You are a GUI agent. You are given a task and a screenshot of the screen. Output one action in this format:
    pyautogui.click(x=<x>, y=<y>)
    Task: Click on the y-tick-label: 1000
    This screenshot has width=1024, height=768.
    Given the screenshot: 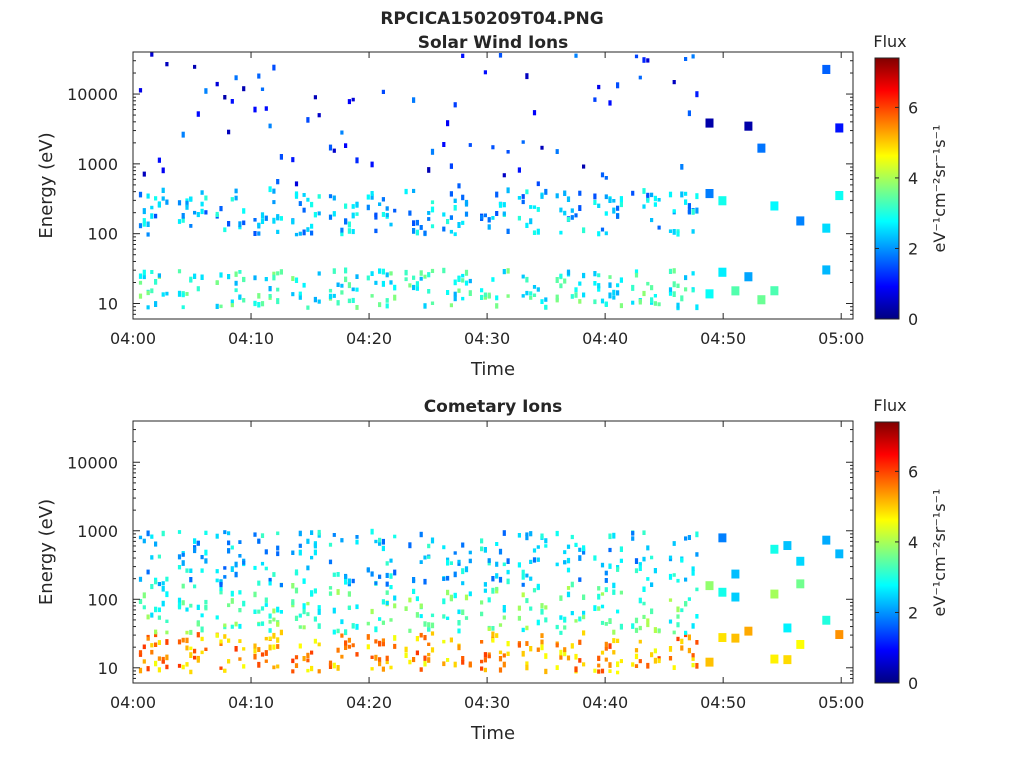 What is the action you would take?
    pyautogui.click(x=97, y=164)
    